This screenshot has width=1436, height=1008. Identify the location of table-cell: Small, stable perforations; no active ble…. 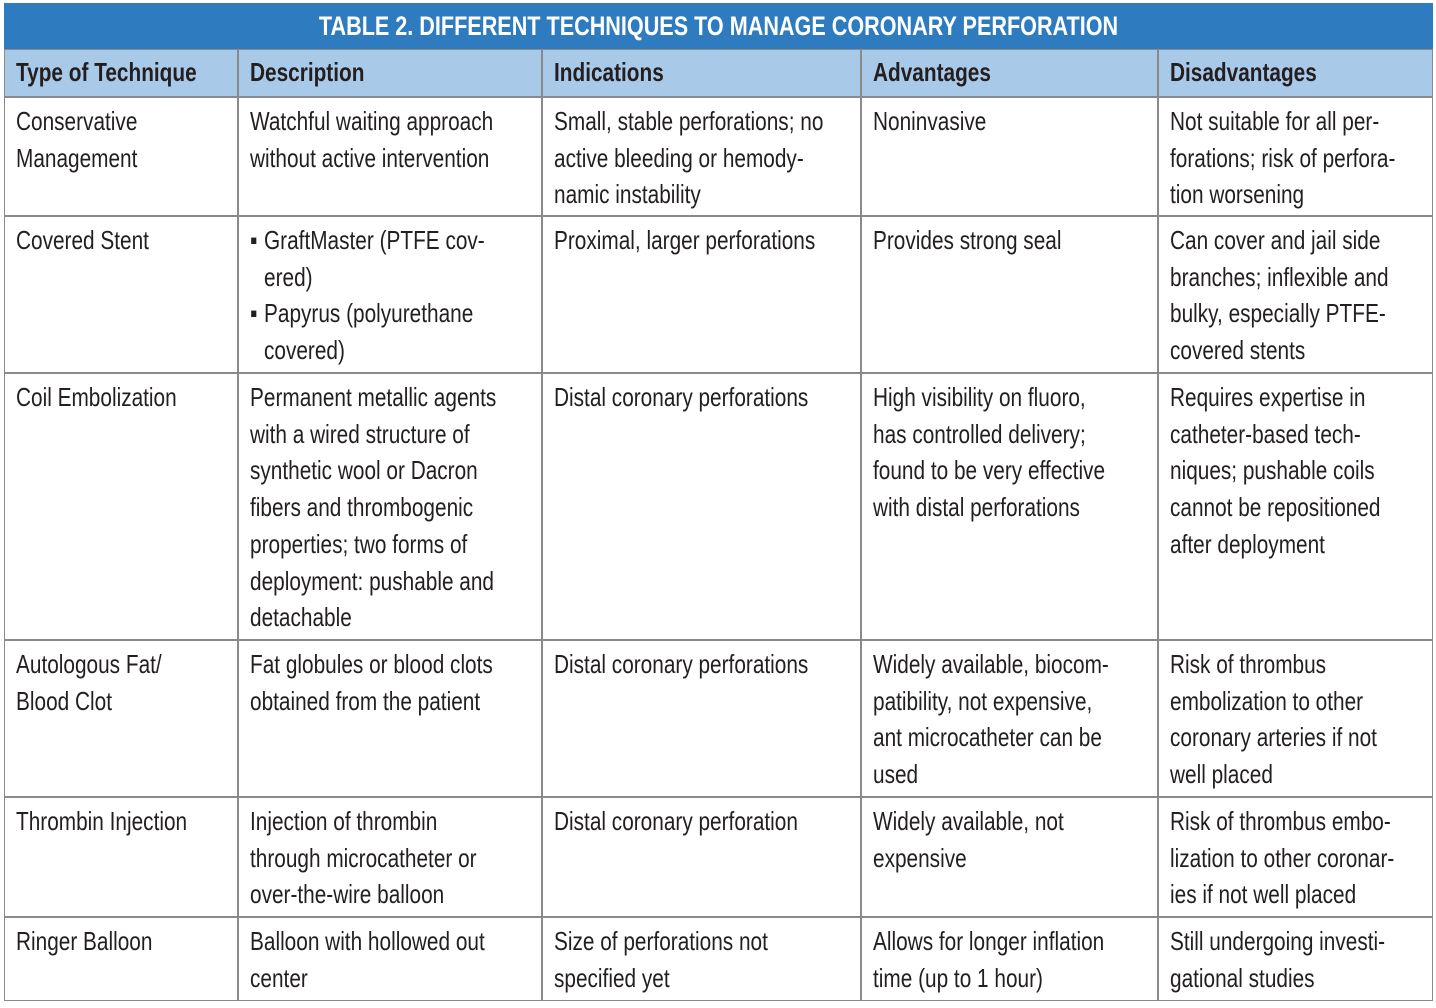
(701, 156).